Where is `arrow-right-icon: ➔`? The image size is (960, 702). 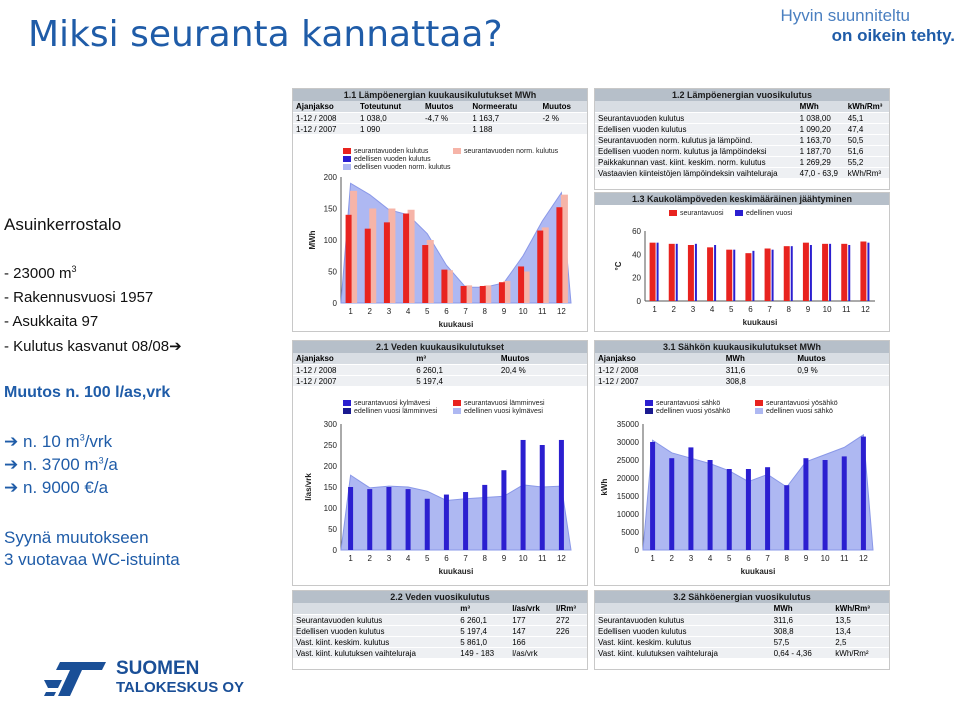
arrow-right-icon: ➔ is located at coordinates (11, 441).